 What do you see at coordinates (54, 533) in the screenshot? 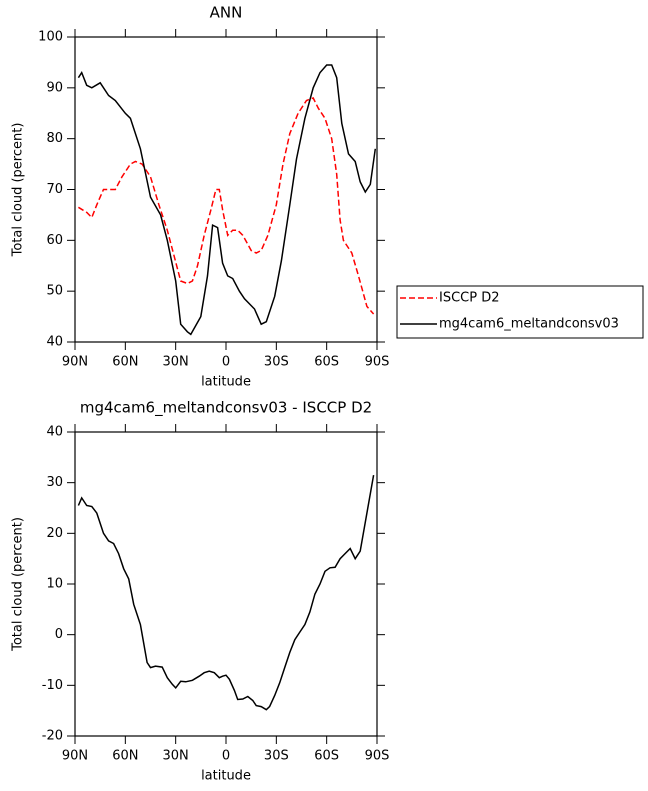
I see `y-tick-label: 20` at bounding box center [54, 533].